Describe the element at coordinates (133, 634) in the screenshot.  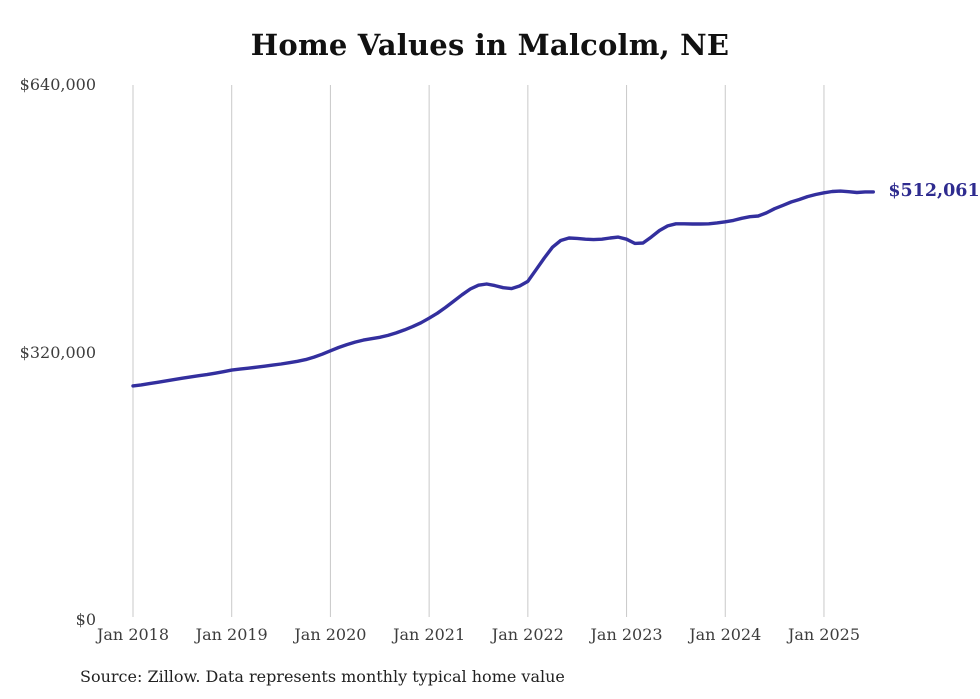
I see `x-tick-jan-2018: Jan 2018` at that location.